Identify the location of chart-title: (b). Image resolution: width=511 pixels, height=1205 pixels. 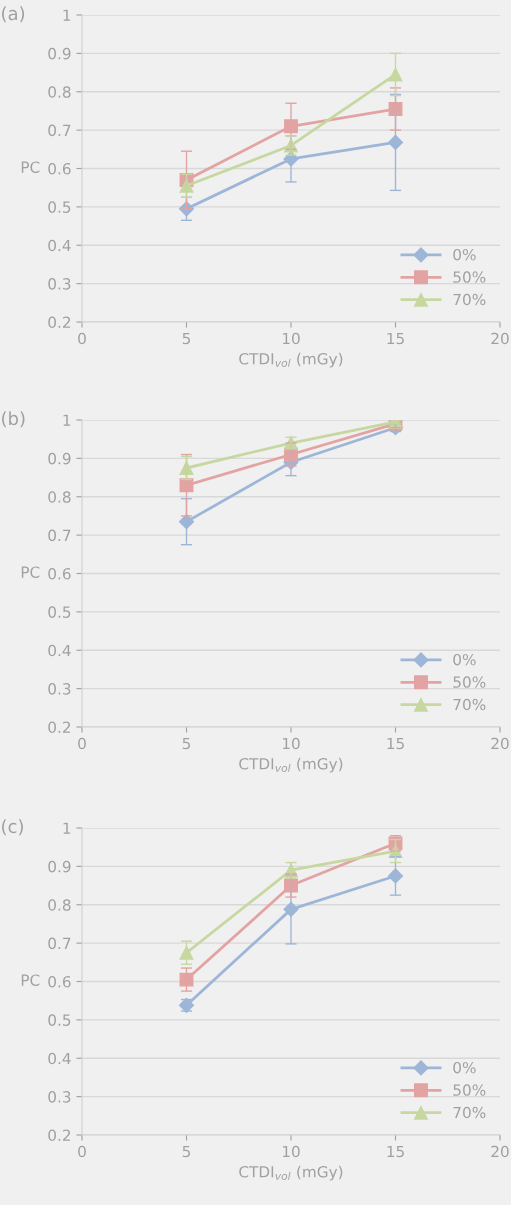
(13, 419).